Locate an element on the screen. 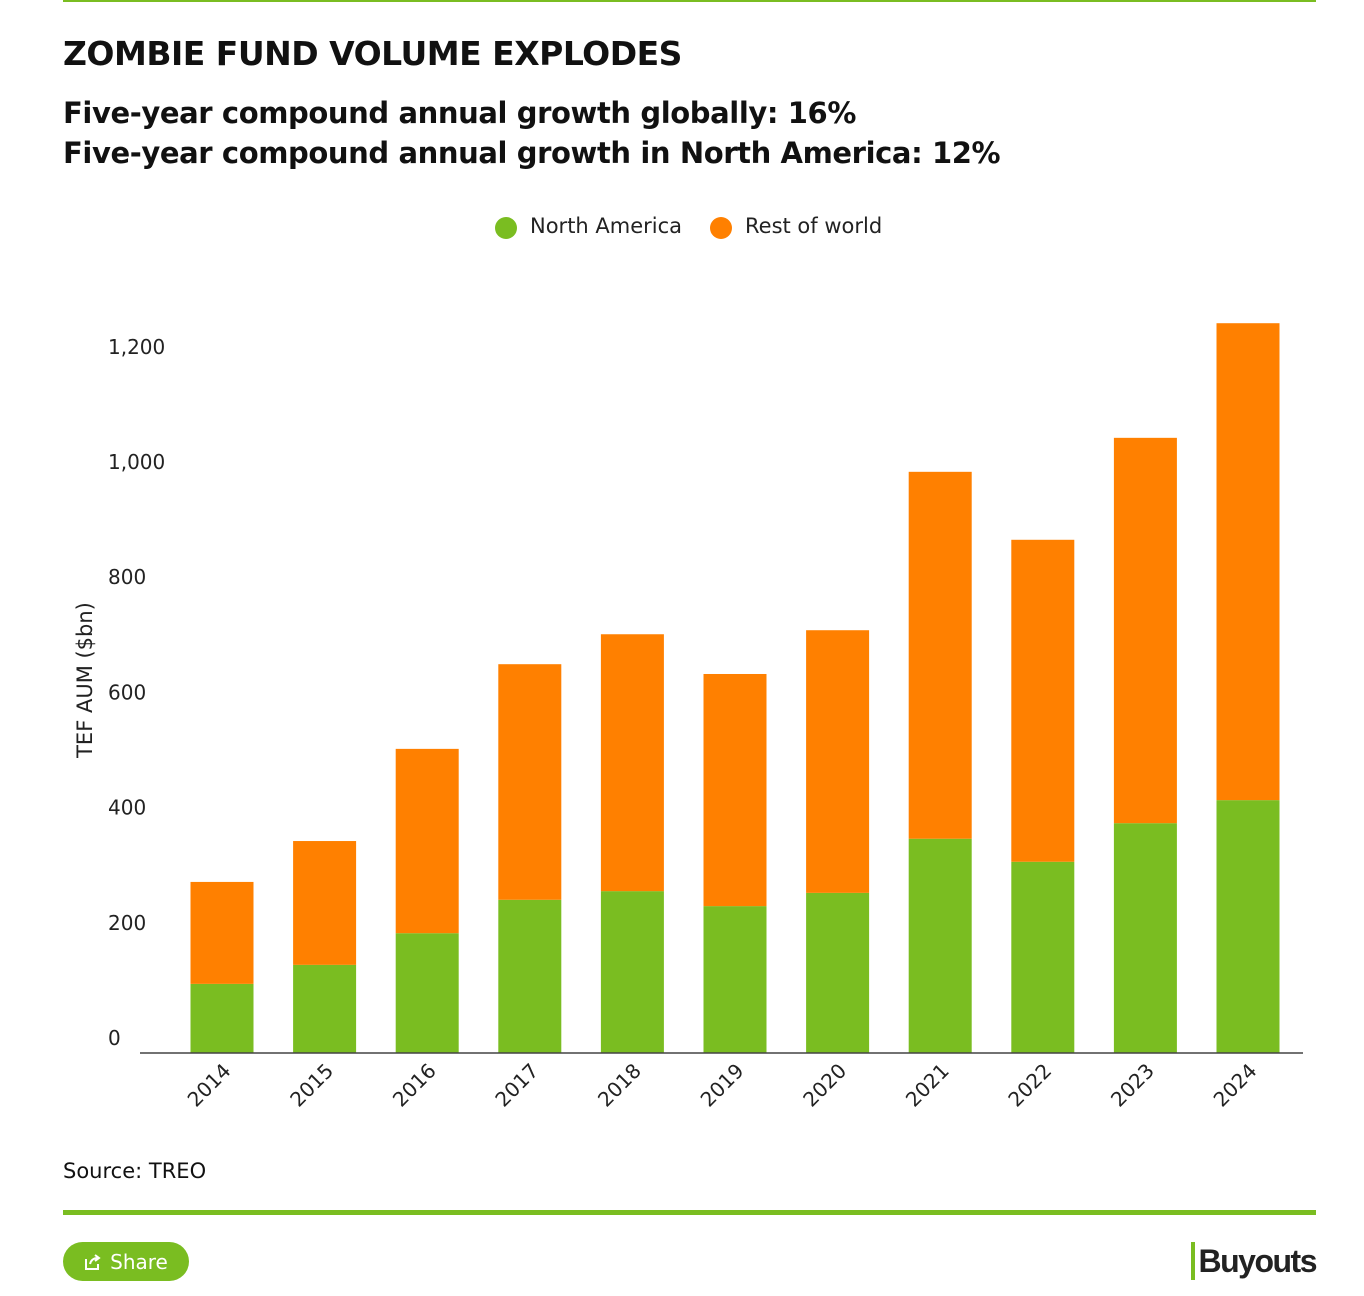  top-rule is located at coordinates (689, 1).